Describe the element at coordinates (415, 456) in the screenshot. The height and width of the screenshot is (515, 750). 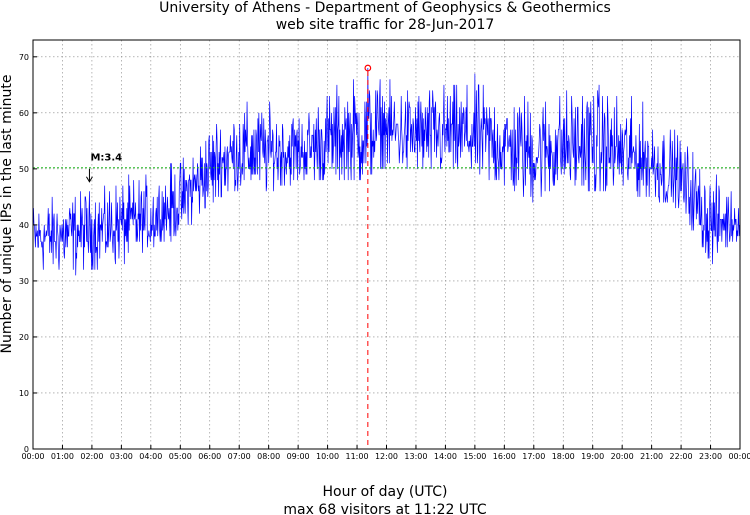
I see `x-tick-label: 13:00` at that location.